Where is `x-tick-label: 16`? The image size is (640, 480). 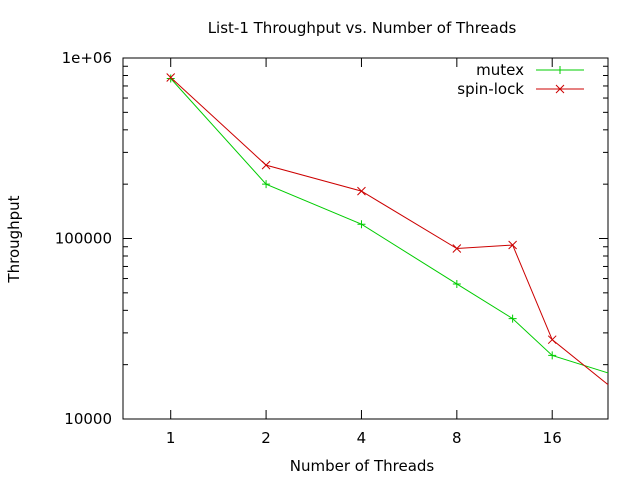
x-tick-label: 16 is located at coordinates (552, 438).